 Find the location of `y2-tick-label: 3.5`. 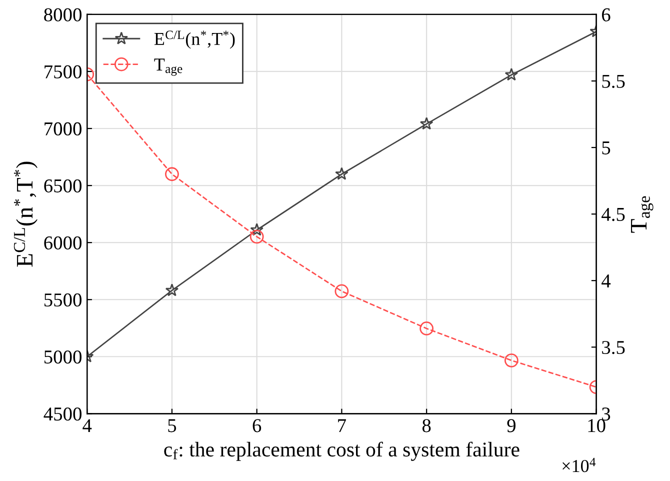

y2-tick-label: 3.5 is located at coordinates (613, 347).